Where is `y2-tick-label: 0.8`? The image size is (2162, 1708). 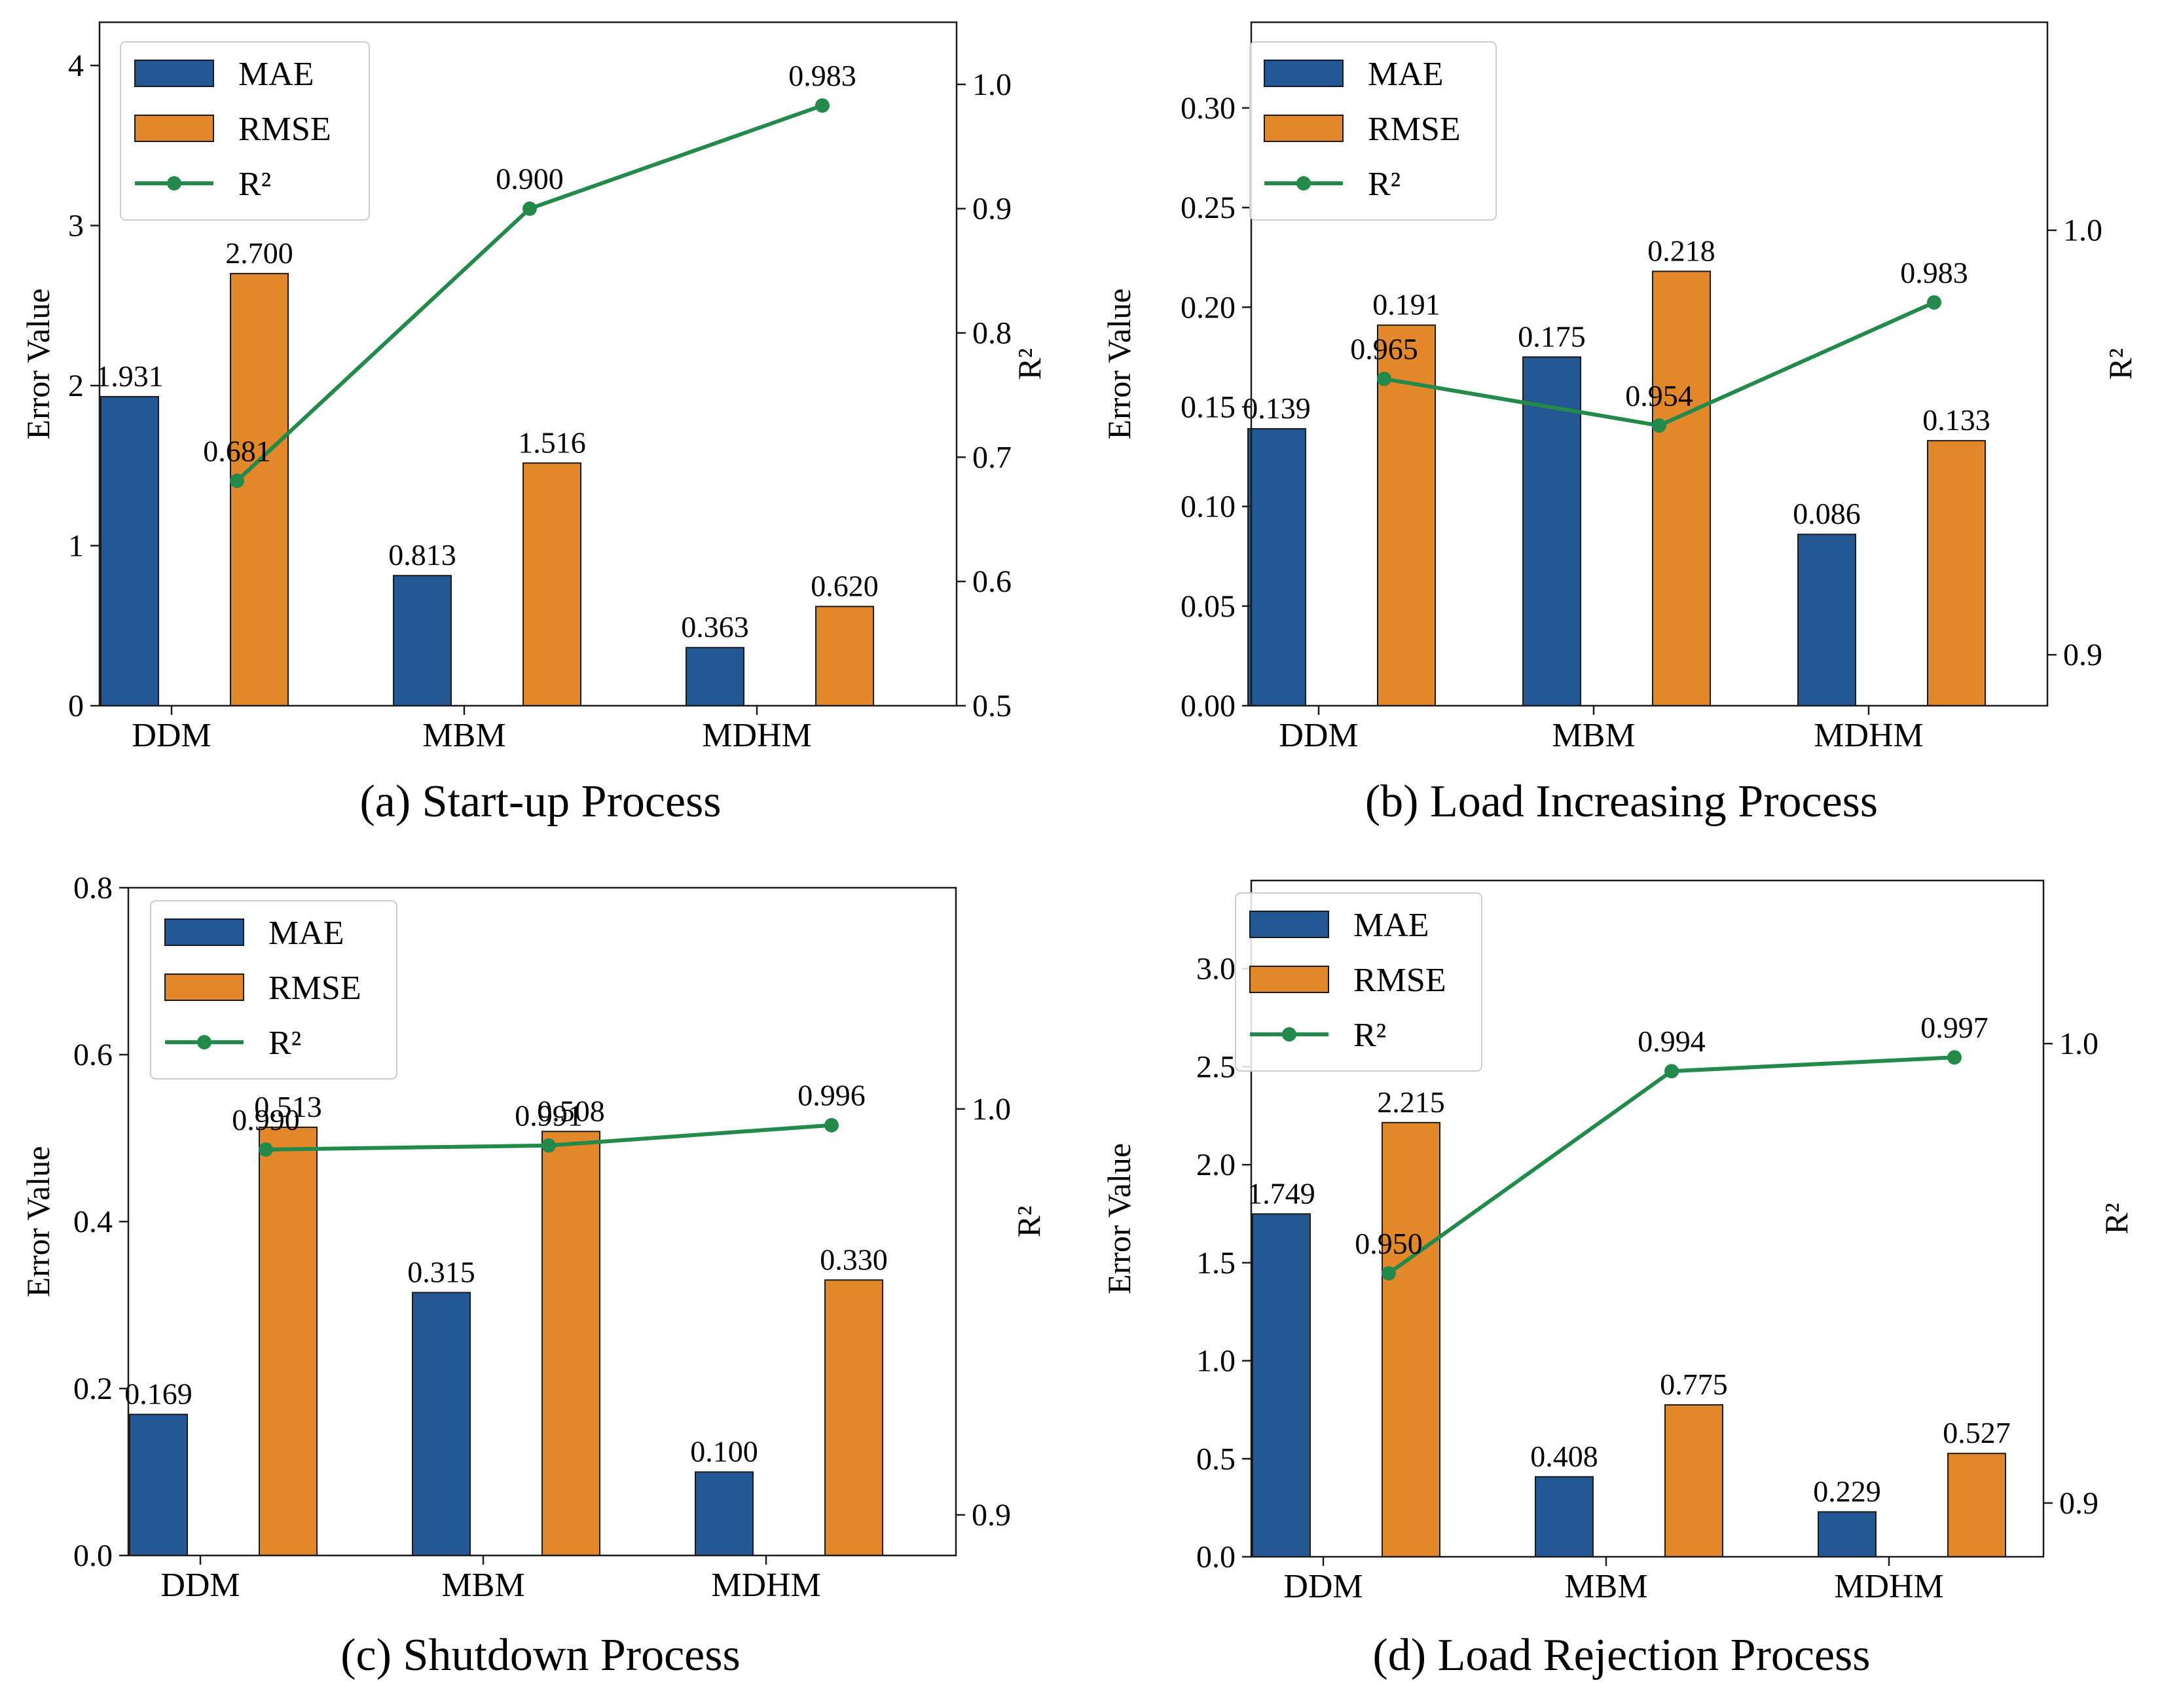
y2-tick-label: 0.8 is located at coordinates (992, 333).